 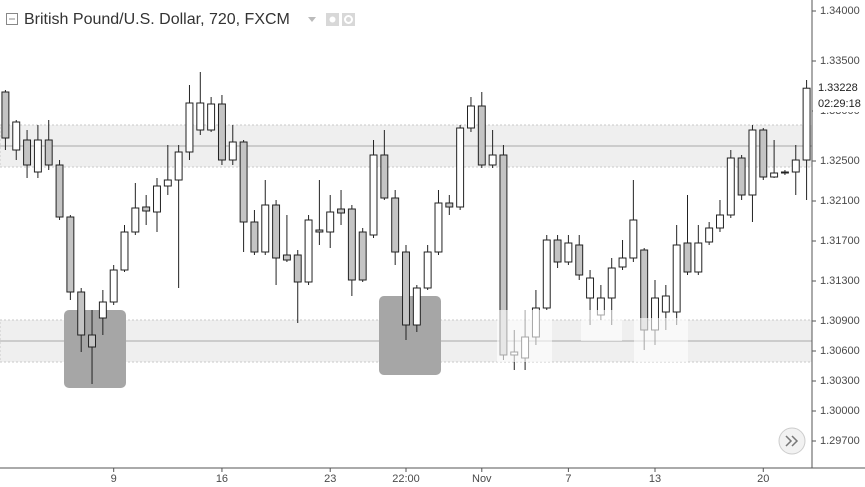 What do you see at coordinates (763, 479) in the screenshot?
I see `x-tick-label: 20` at bounding box center [763, 479].